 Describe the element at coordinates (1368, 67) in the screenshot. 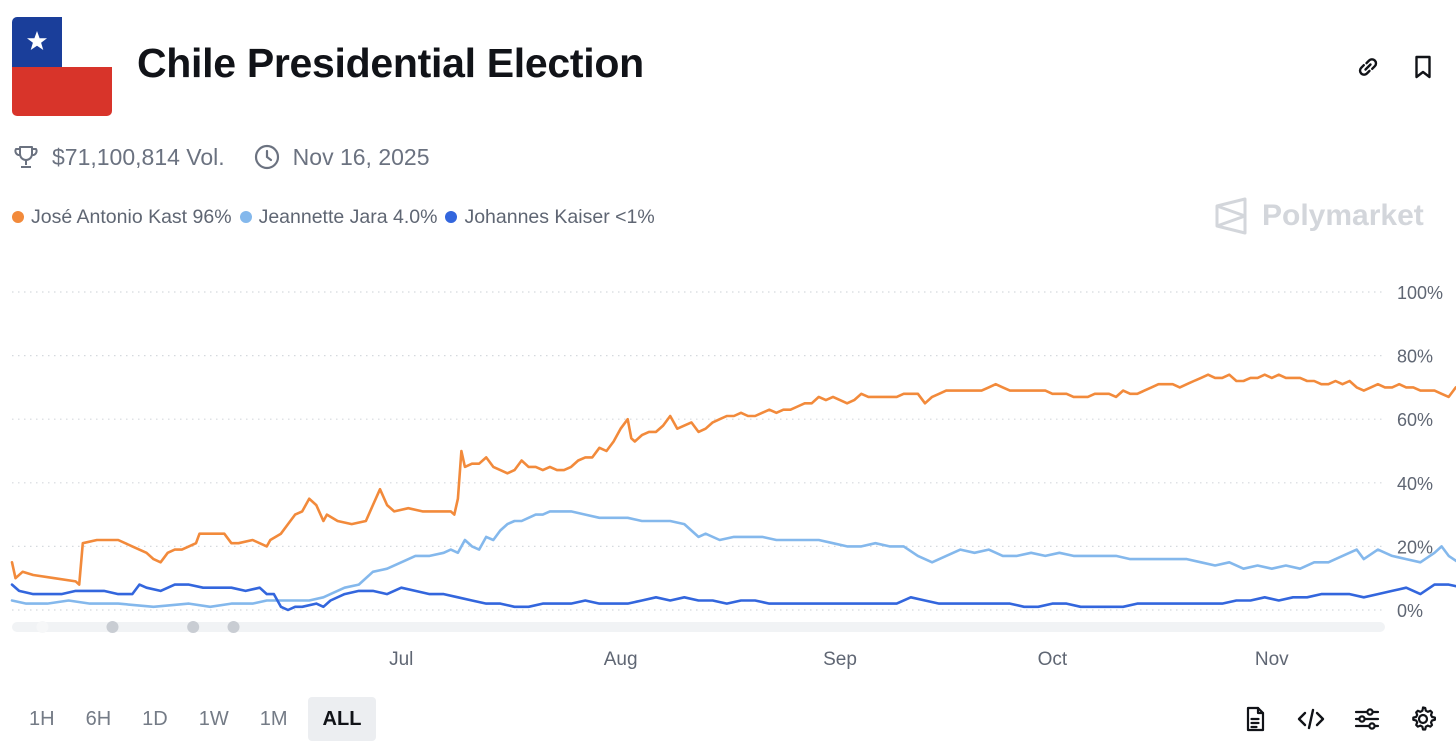

I see `link-icon` at that location.